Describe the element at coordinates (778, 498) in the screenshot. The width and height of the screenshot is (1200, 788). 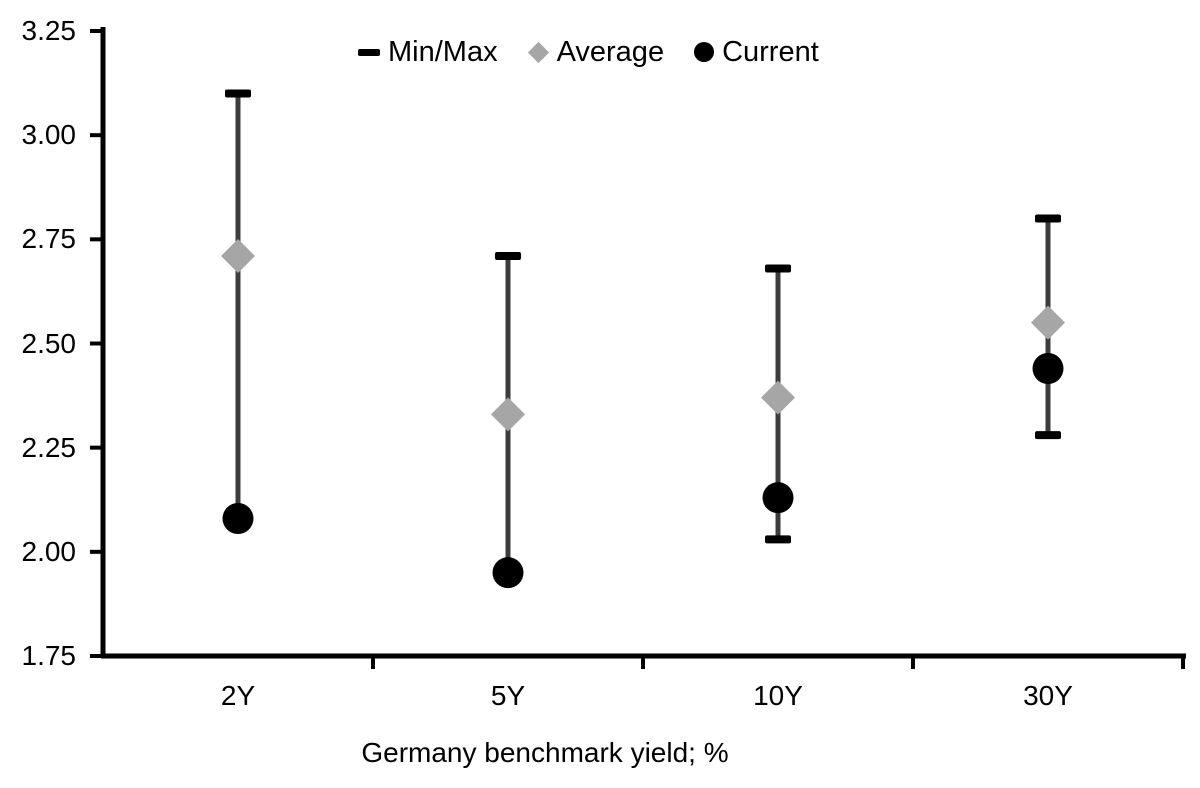
I see `current-marker-10Y` at that location.